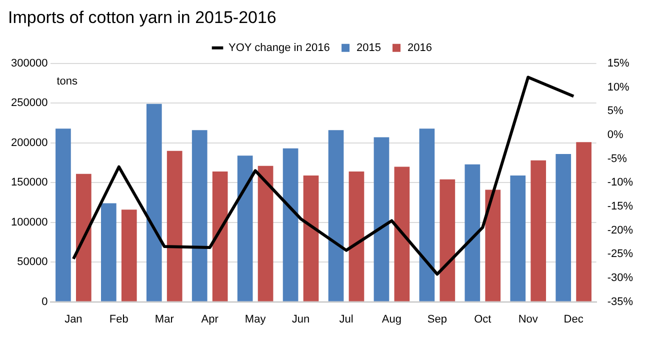  Describe the element at coordinates (29, 63) in the screenshot. I see `y-tick-label: 300000` at that location.